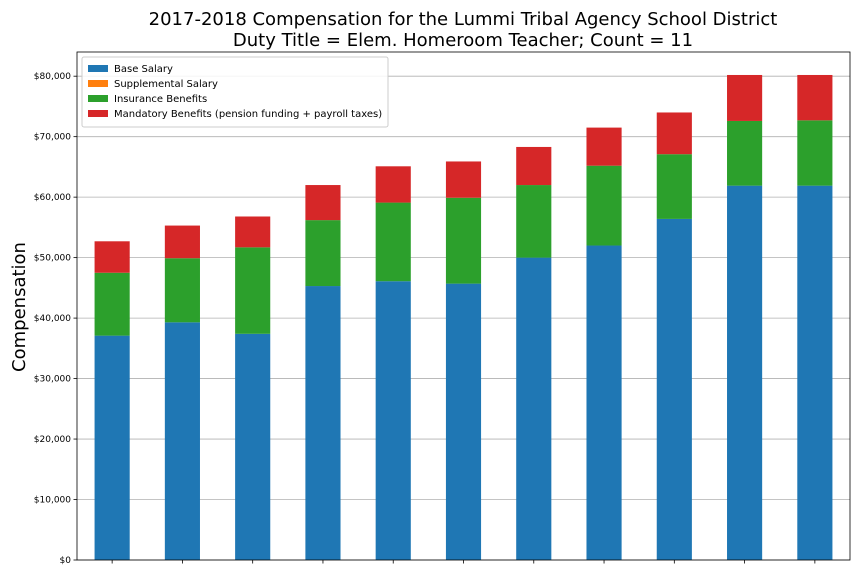 The height and width of the screenshot is (576, 864). Describe the element at coordinates (52, 77) in the screenshot. I see `y-tick-label: $80,000` at that location.